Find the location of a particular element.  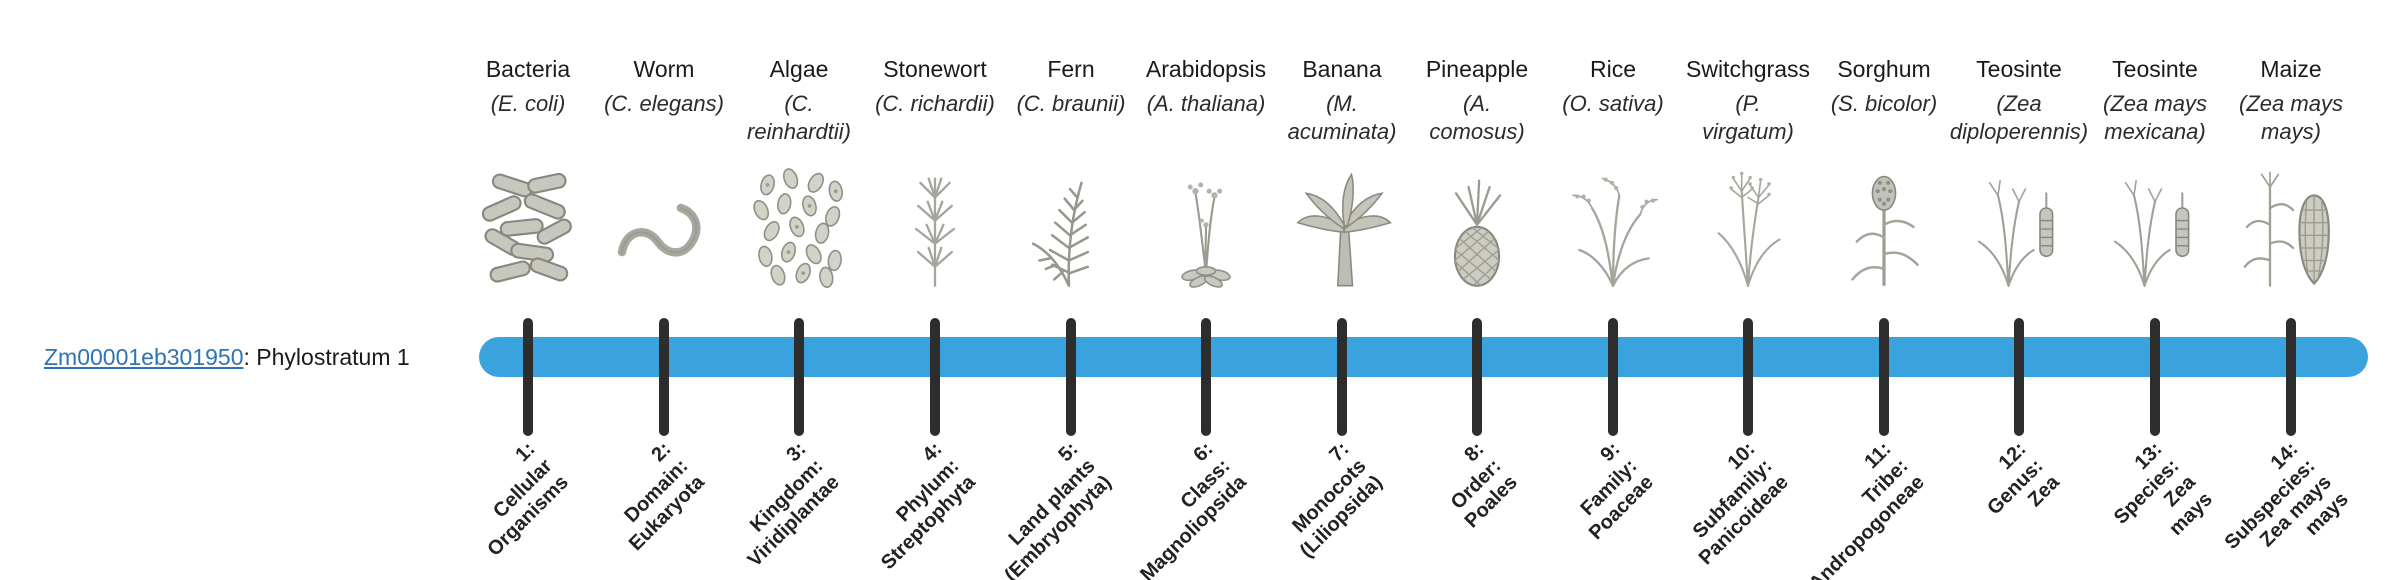

organism-scientific-name: (E. coli) is located at coordinates (528, 103).